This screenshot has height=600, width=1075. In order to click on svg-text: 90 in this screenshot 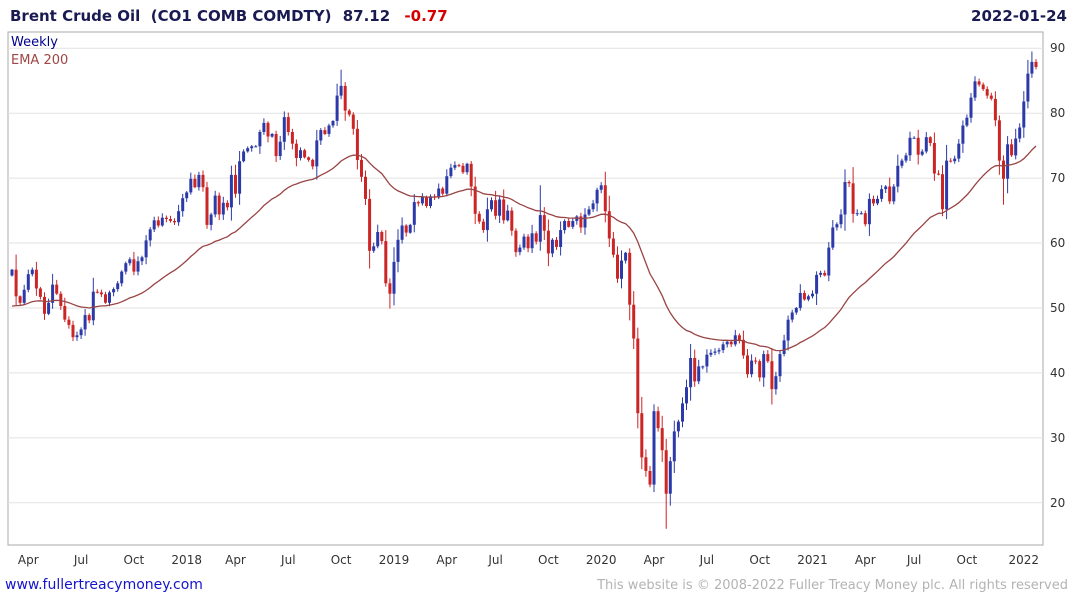, I will do `click(1057, 48)`.